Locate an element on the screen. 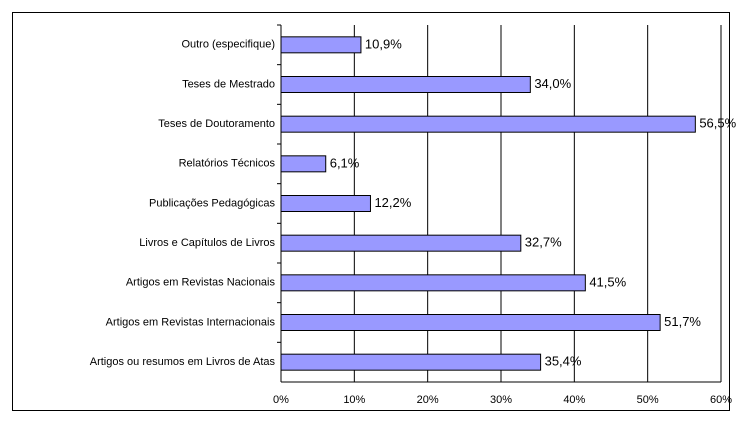 This screenshot has width=741, height=424. value-label: 56,5% is located at coordinates (717, 123).